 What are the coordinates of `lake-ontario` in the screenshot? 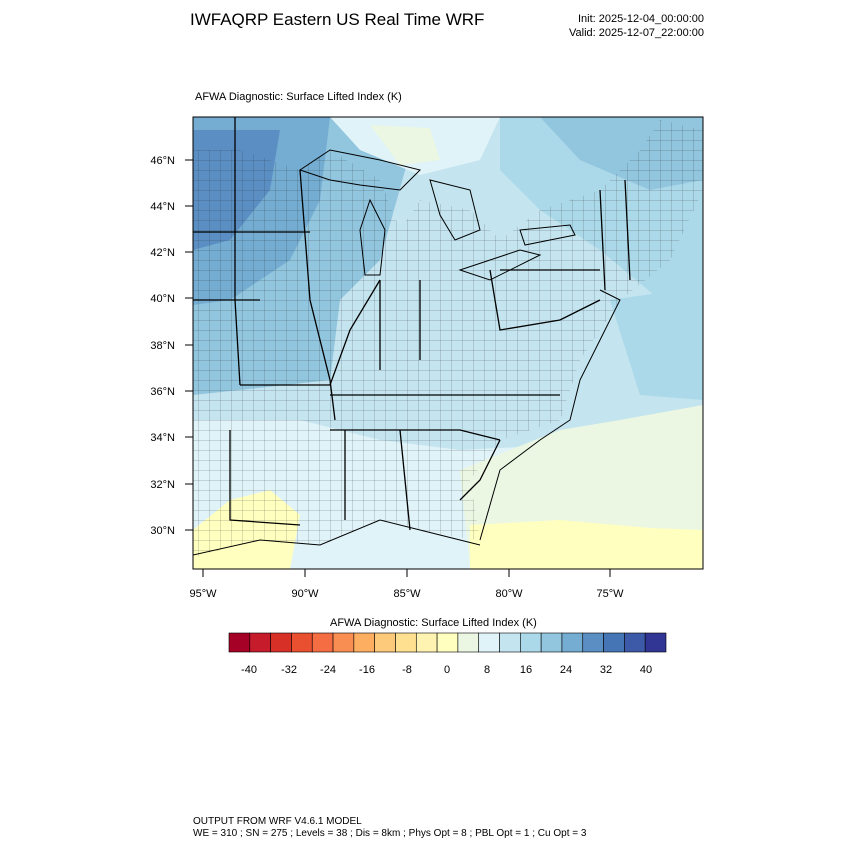 It's located at (547, 235).